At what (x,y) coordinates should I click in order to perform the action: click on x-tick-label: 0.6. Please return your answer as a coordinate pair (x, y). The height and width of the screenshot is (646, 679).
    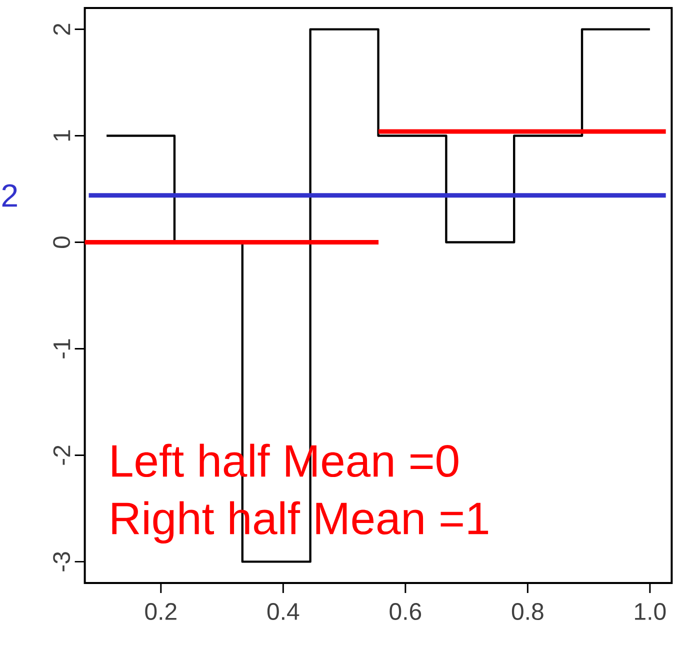
    Looking at the image, I should click on (406, 611).